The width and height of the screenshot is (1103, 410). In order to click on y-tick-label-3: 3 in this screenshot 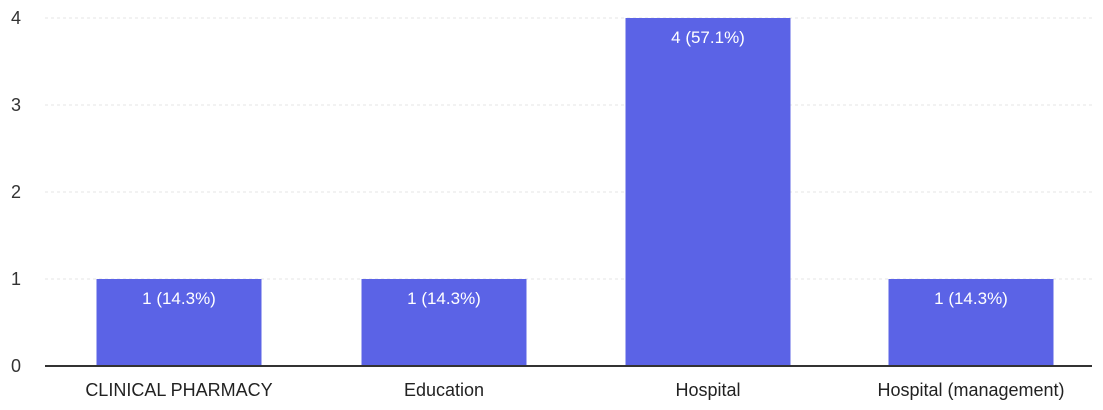, I will do `click(16, 105)`.